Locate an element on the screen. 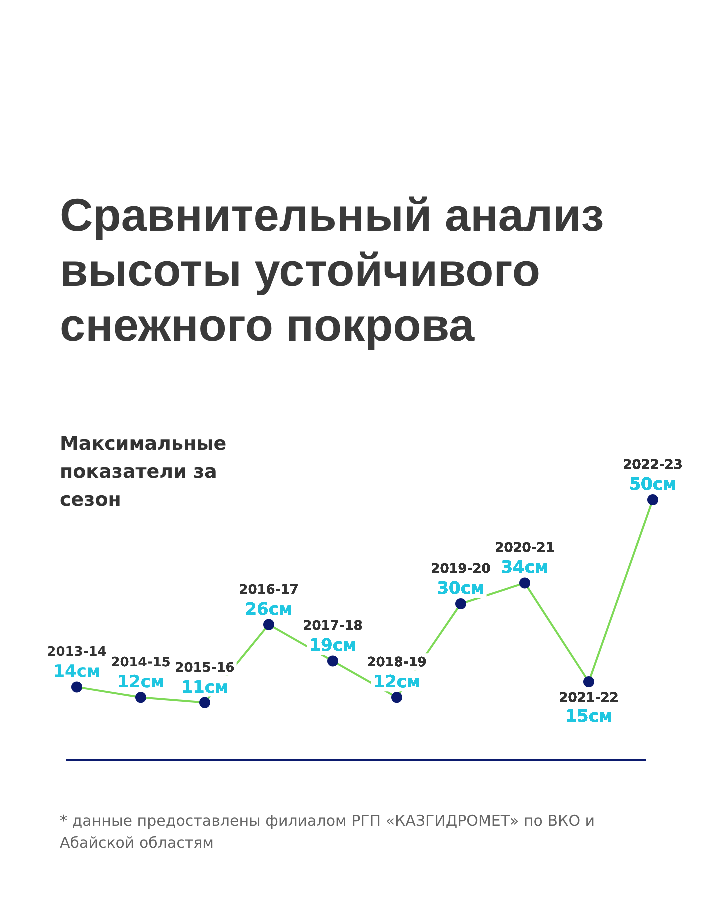  text: * данные предоставлены филиалом РГП «КАЗГИДРОМЕТ» по ВКО и Абайской областям is located at coordinates (328, 832).